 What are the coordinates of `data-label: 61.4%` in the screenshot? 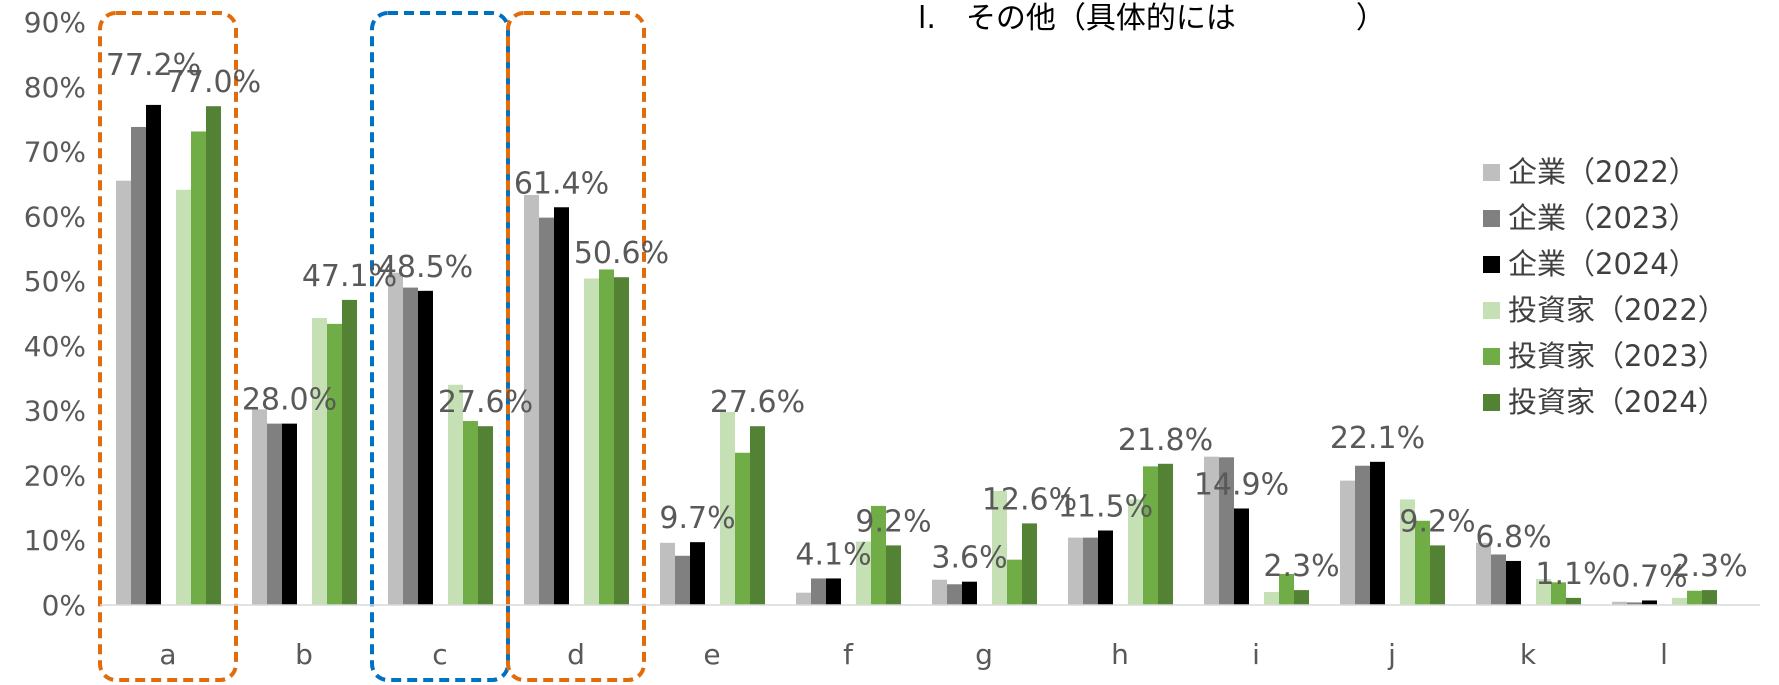 It's located at (561, 183).